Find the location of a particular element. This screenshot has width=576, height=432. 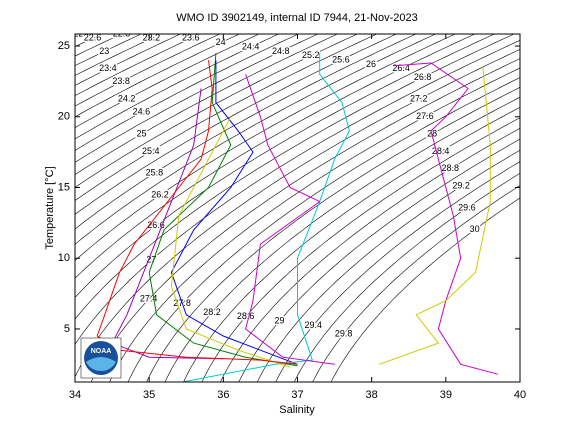

contour-label: 26.8 is located at coordinates (423, 77).